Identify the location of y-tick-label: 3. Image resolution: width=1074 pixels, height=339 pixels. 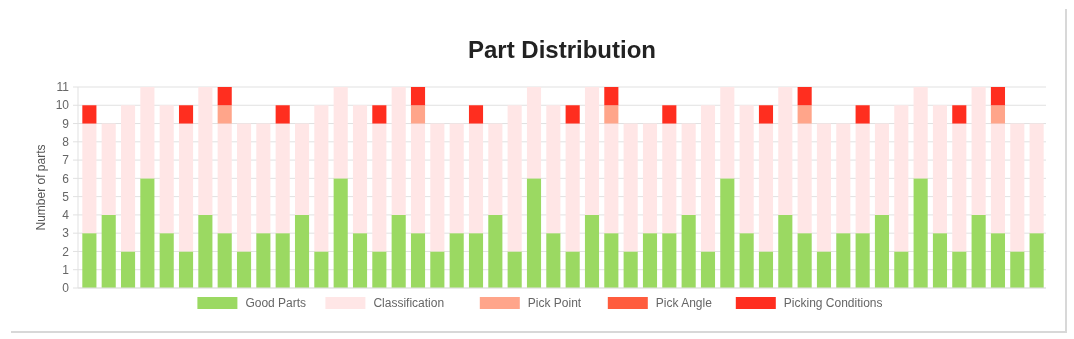
(66, 233).